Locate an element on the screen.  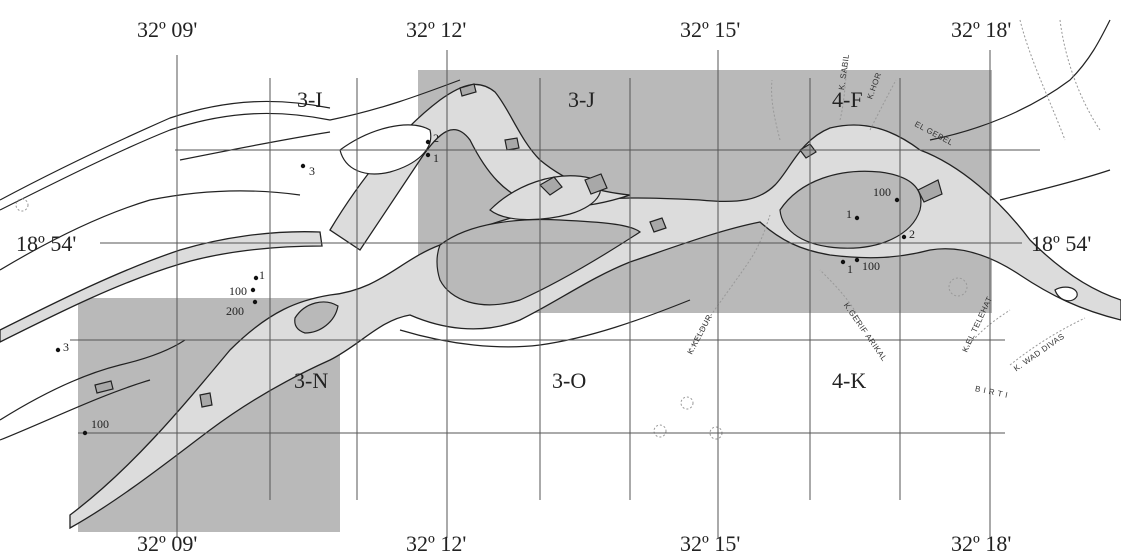
longitude-top-2: 32º 12' is located at coordinates (436, 29).